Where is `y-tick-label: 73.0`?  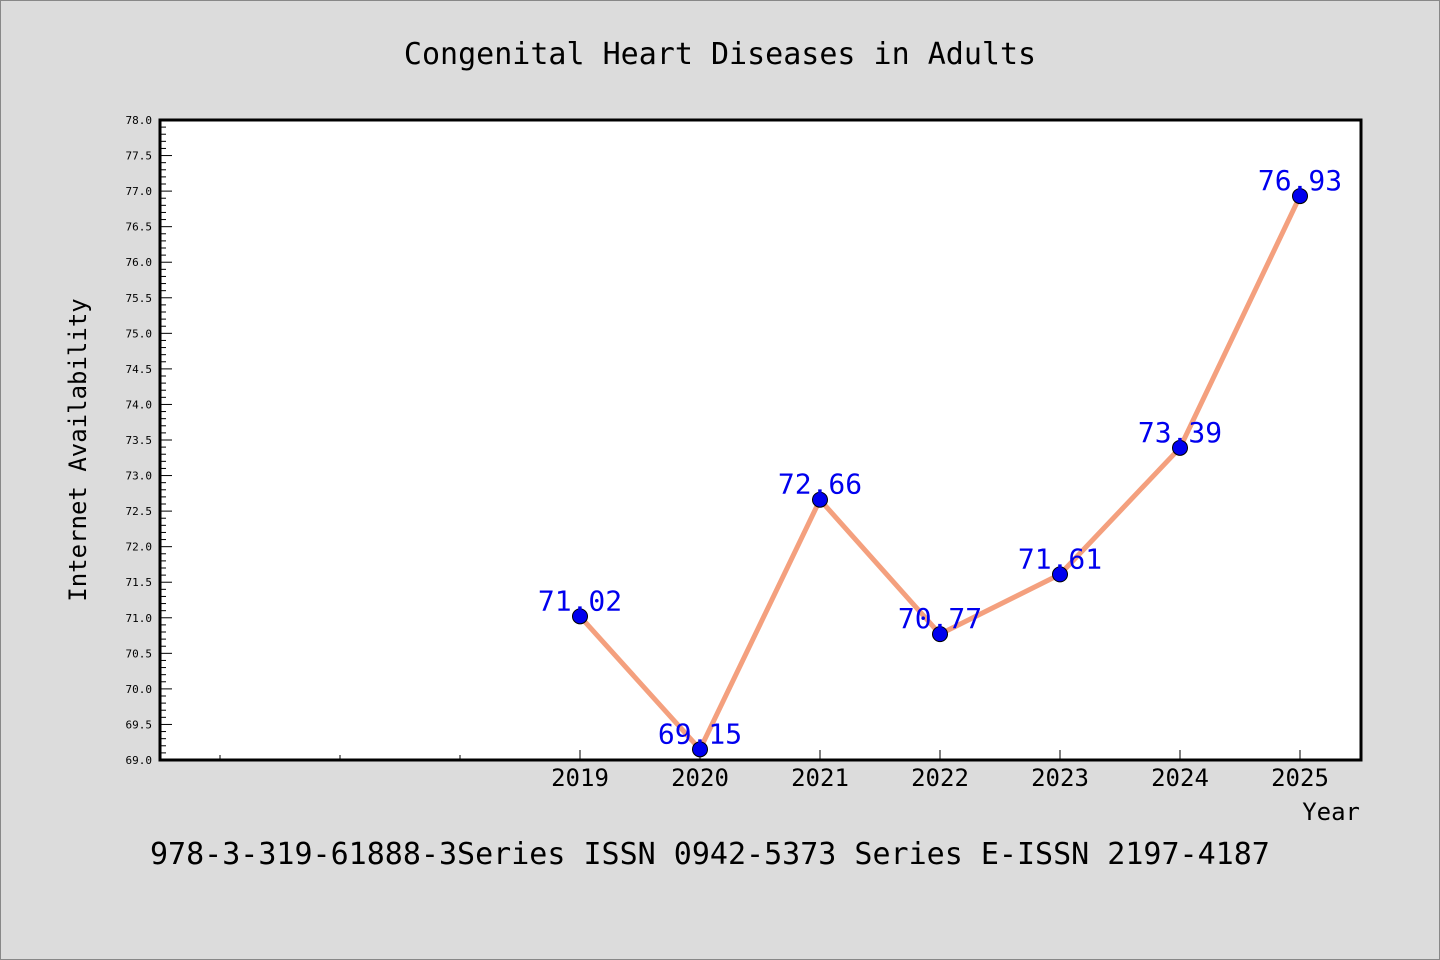
y-tick-label: 73.0 is located at coordinates (139, 476).